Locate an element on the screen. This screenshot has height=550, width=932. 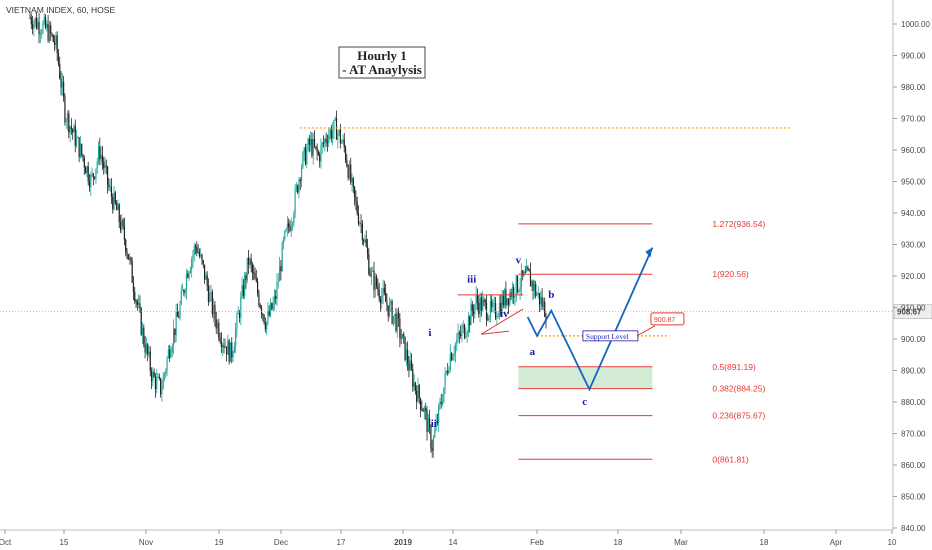
wave-label: b is located at coordinates (551, 295).